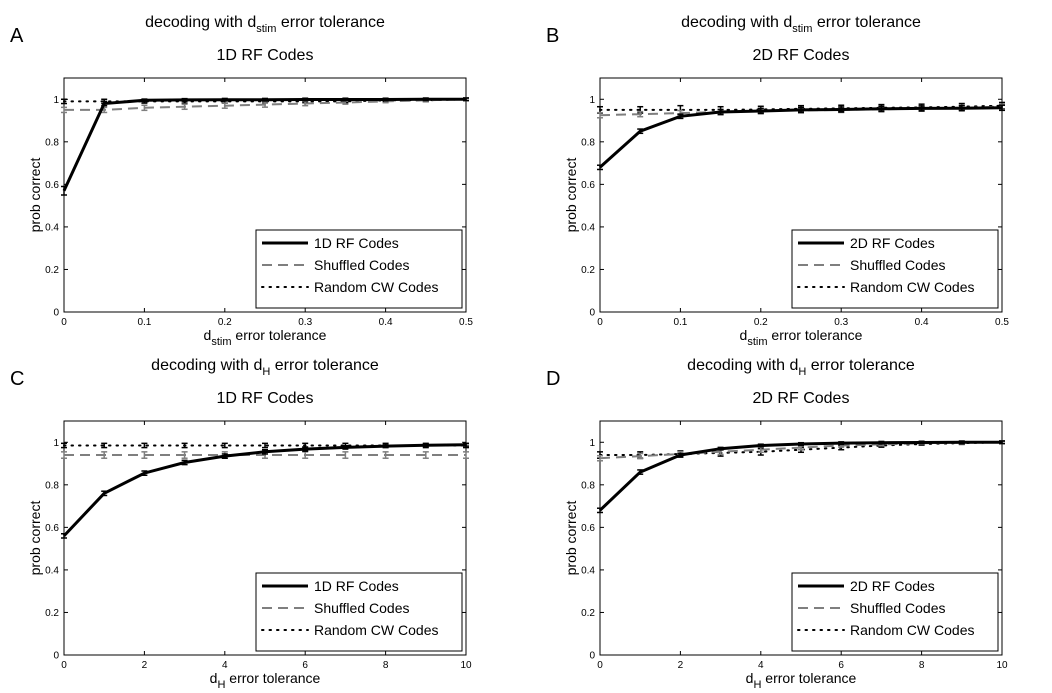 Image resolution: width=1052 pixels, height=693 pixels. Describe the element at coordinates (266, 372) in the screenshot. I see `chart-title-subscript: H` at that location.